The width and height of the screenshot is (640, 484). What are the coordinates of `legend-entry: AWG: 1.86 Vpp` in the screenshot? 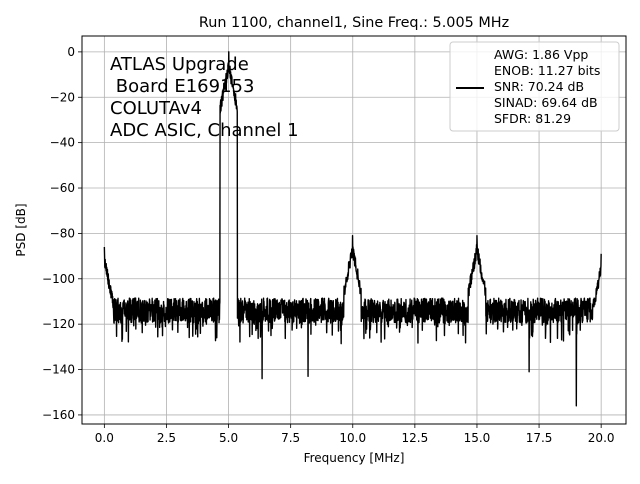 It's located at (541, 54).